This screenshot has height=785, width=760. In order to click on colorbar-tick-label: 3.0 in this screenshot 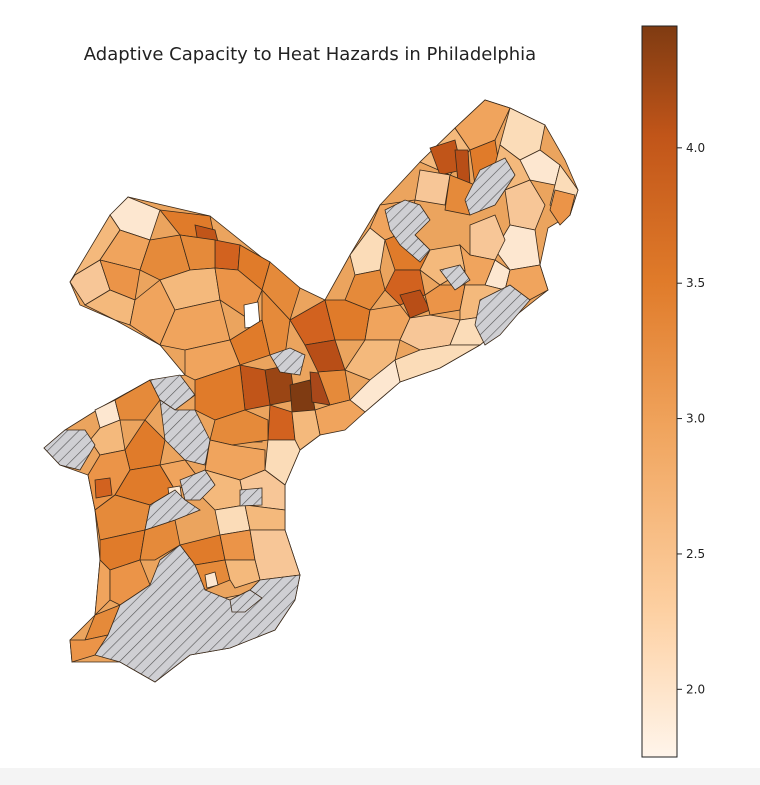, I will do `click(695, 419)`.